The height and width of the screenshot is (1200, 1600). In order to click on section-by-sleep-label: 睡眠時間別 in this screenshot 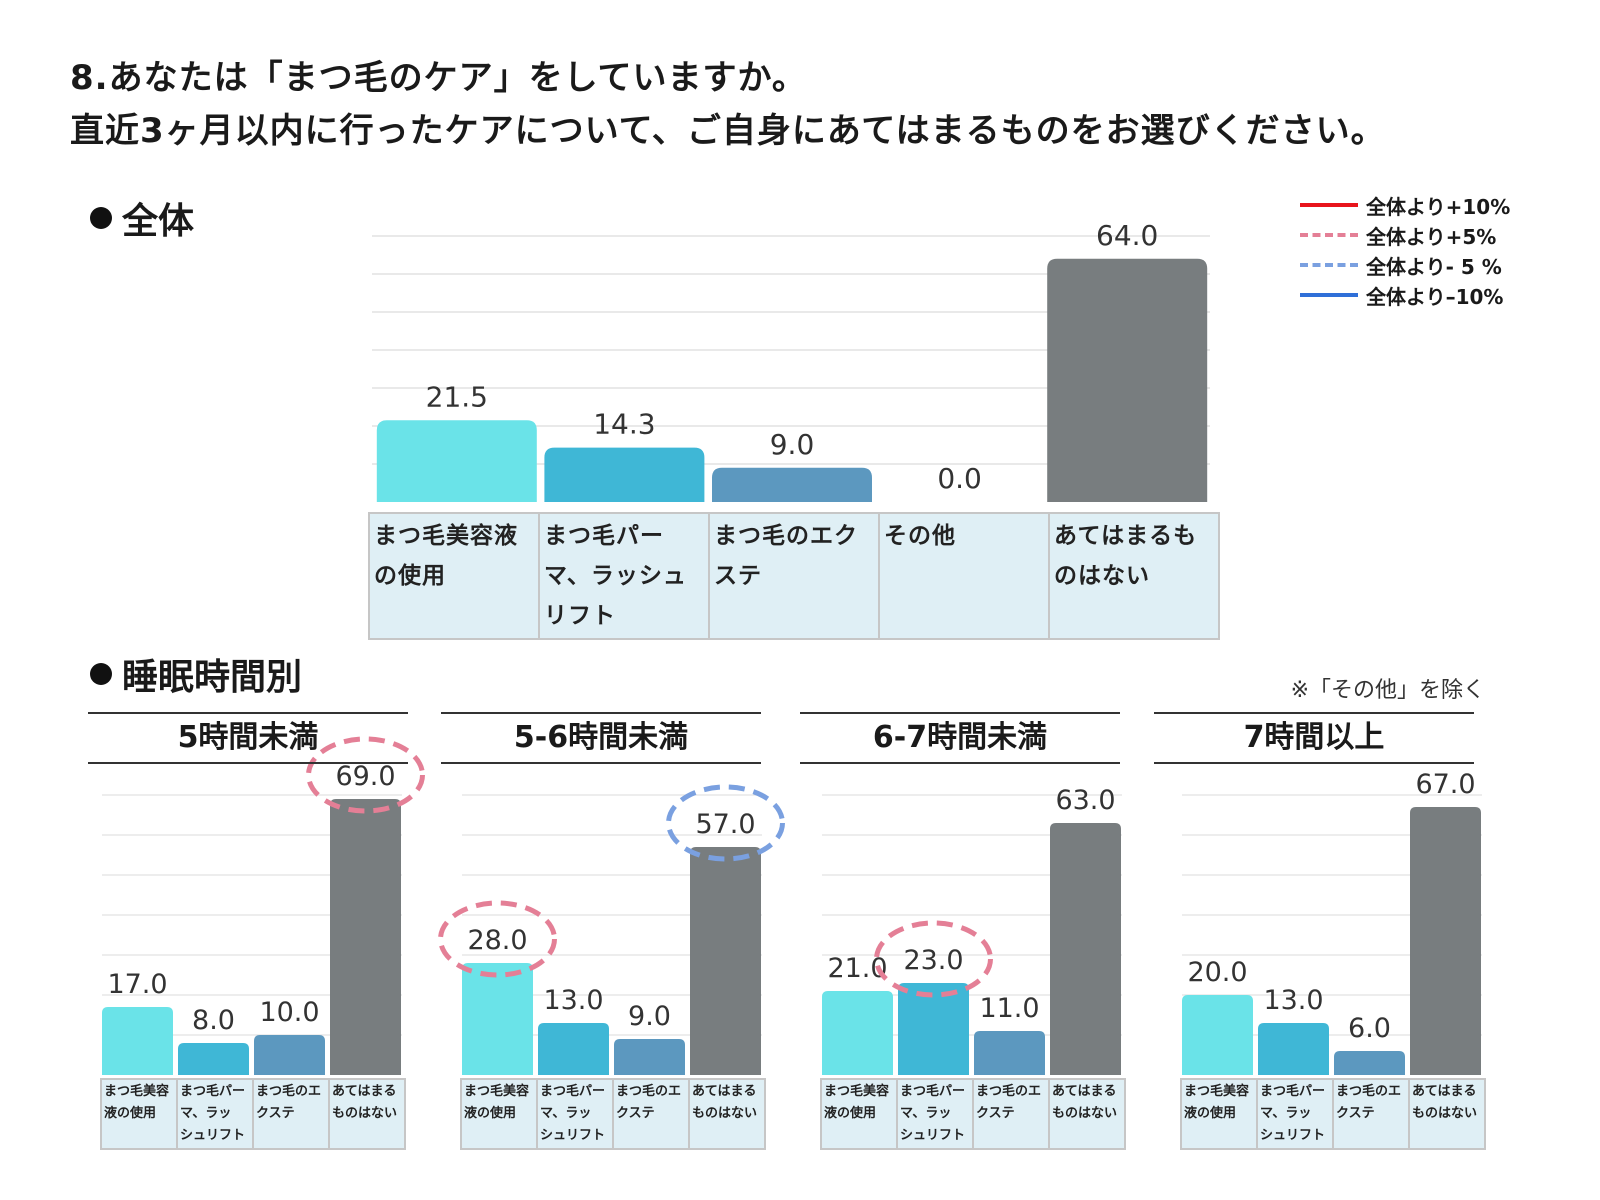, I will do `click(212, 677)`.